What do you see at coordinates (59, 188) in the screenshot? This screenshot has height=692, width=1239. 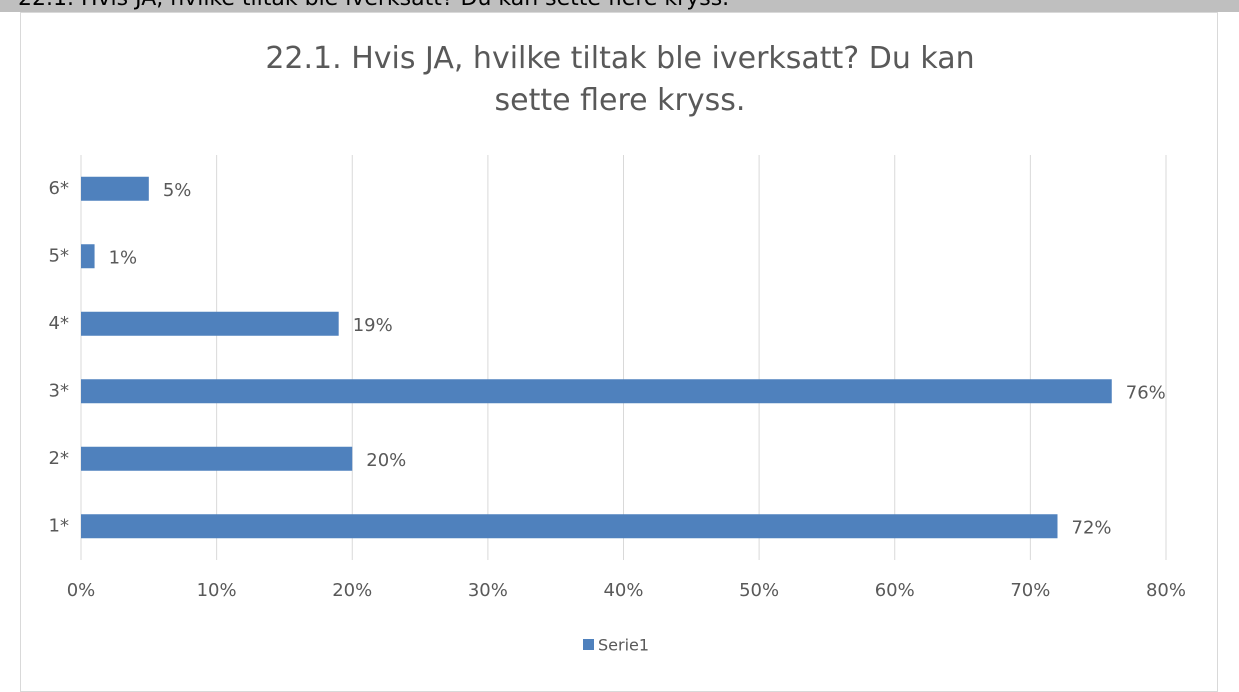 I see `y-tick-label: 6*` at bounding box center [59, 188].